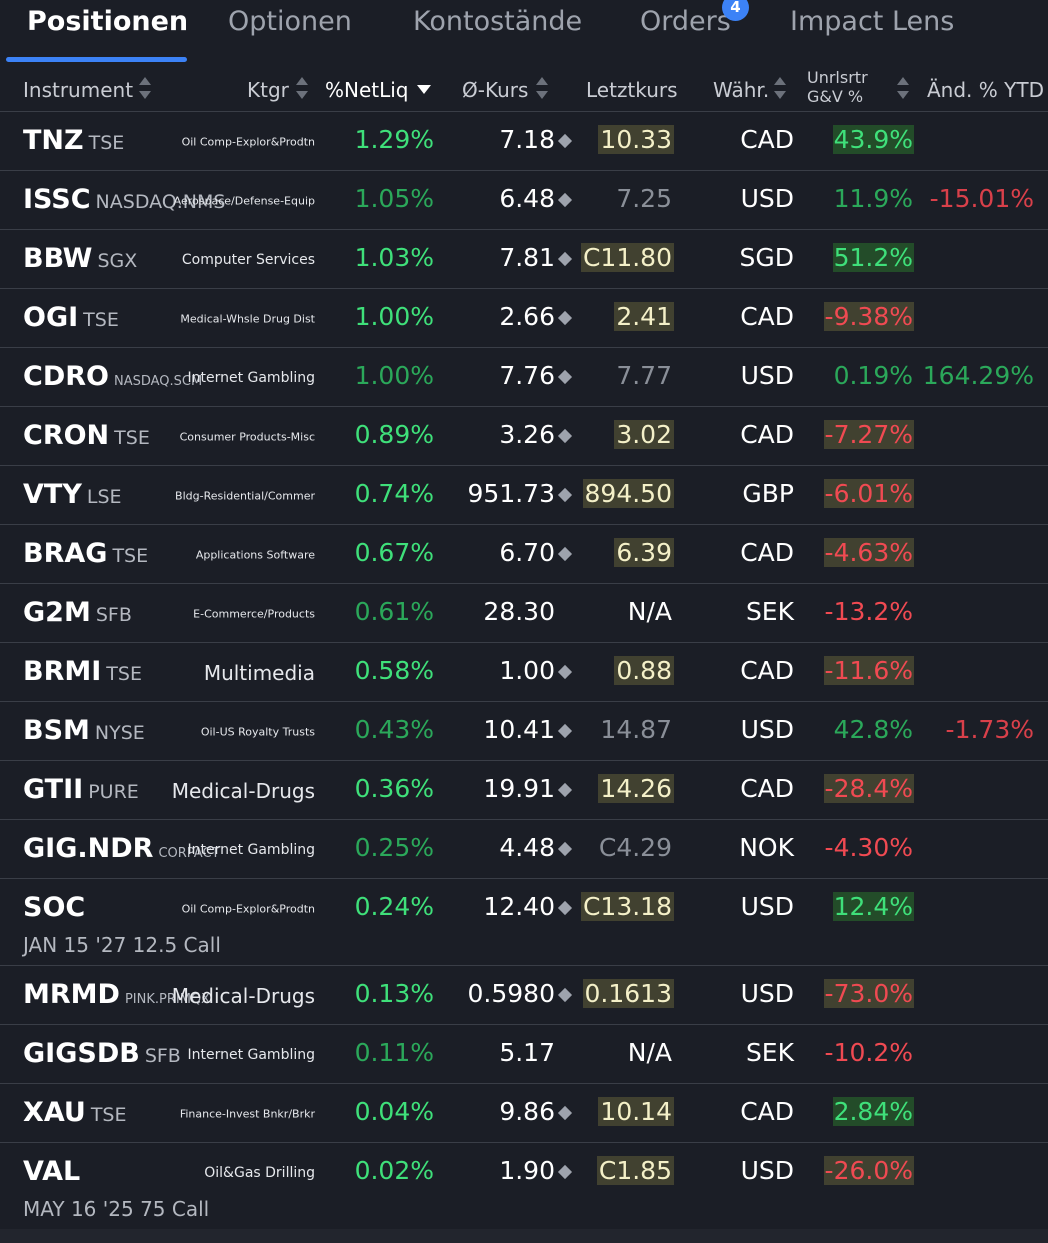 The height and width of the screenshot is (1243, 1048). I want to click on netliq-cell: 0.36%, so click(394, 788).